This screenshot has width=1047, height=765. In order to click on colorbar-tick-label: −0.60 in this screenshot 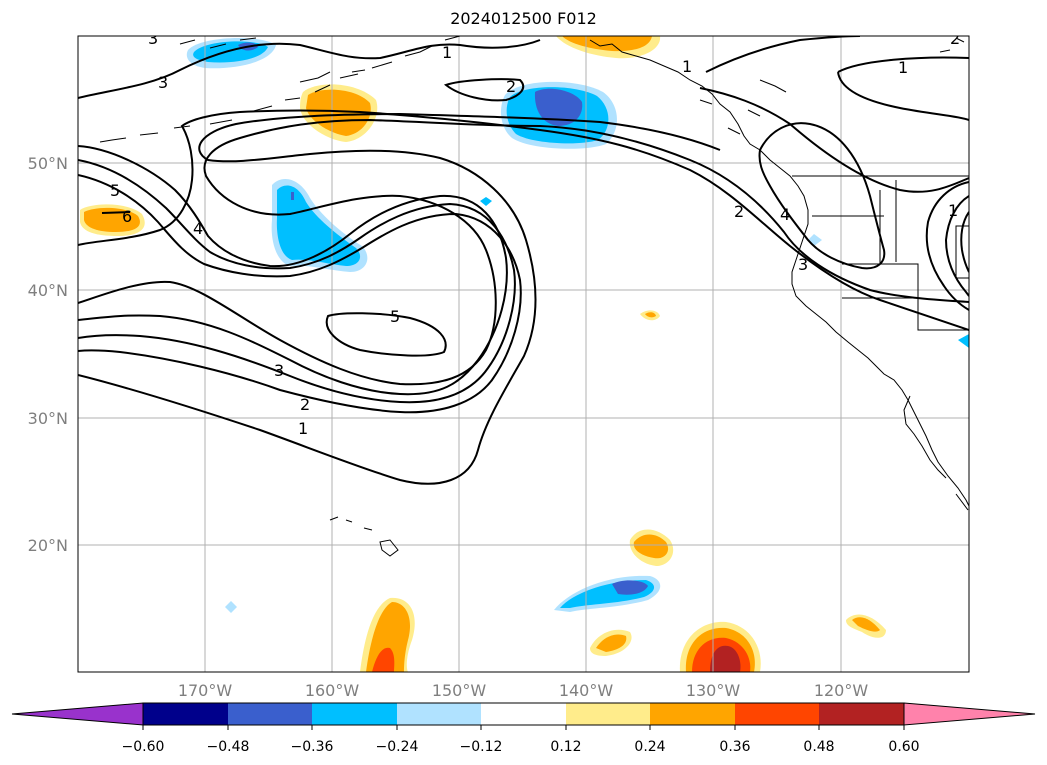, I will do `click(143, 747)`.